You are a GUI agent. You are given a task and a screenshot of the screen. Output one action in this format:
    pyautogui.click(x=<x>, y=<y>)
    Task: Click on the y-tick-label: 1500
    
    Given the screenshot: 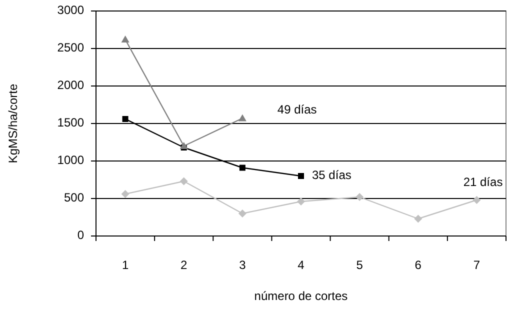 What is the action you would take?
    pyautogui.click(x=70, y=123)
    